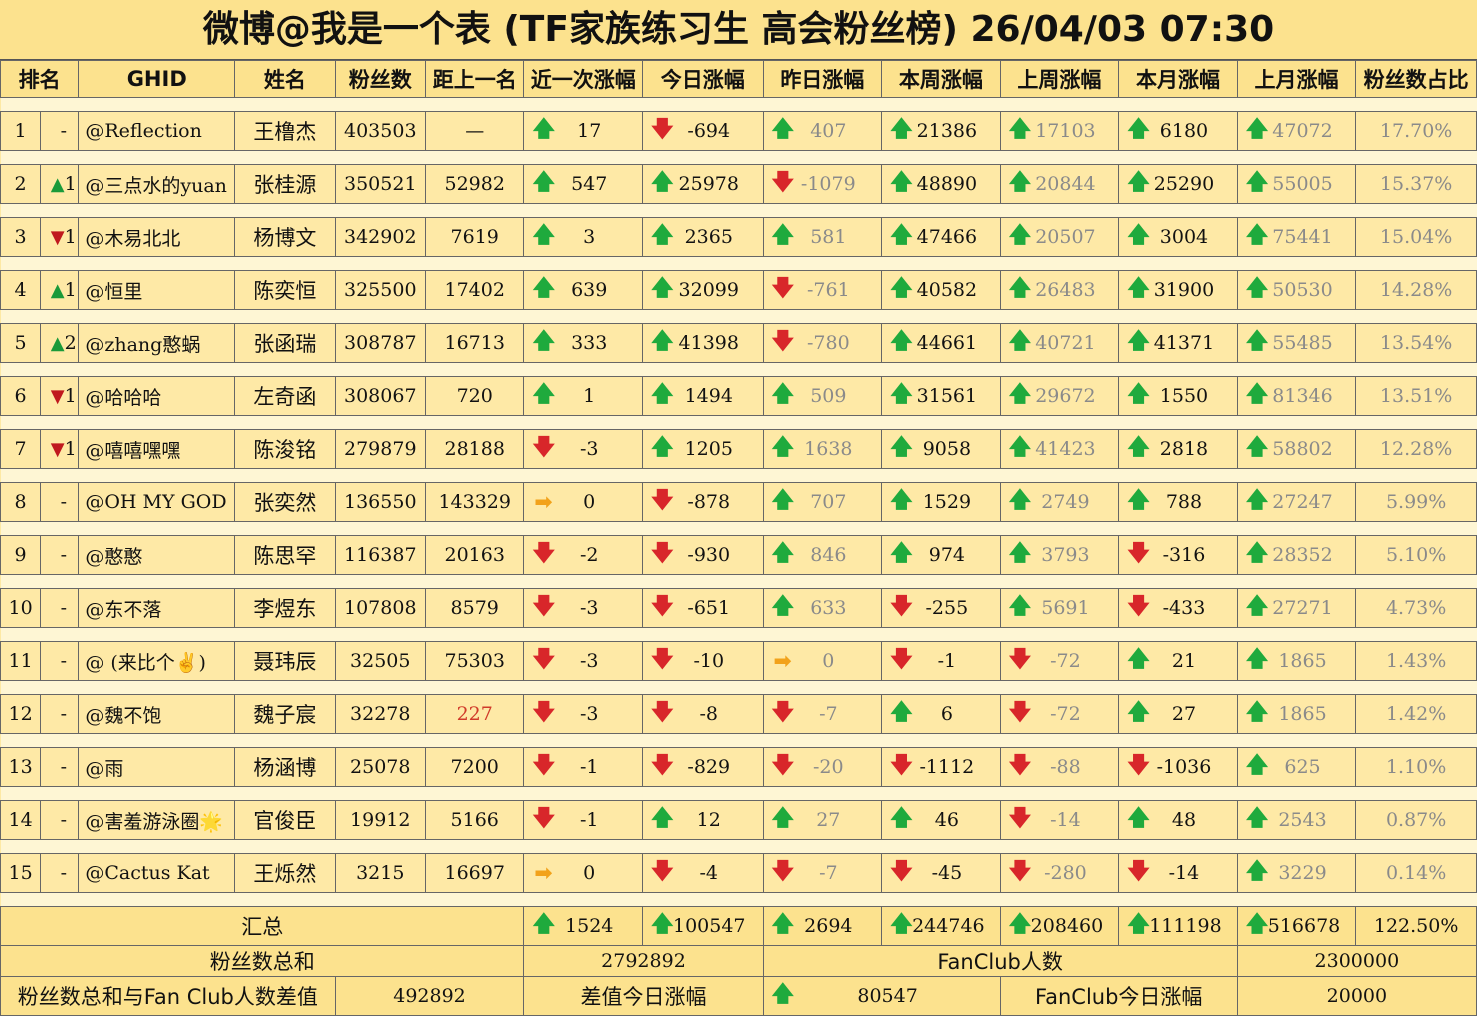 This screenshot has width=1477, height=1016. Describe the element at coordinates (1059, 449) in the screenshot. I see `lweek-change-cell: 🡅 41423` at that location.